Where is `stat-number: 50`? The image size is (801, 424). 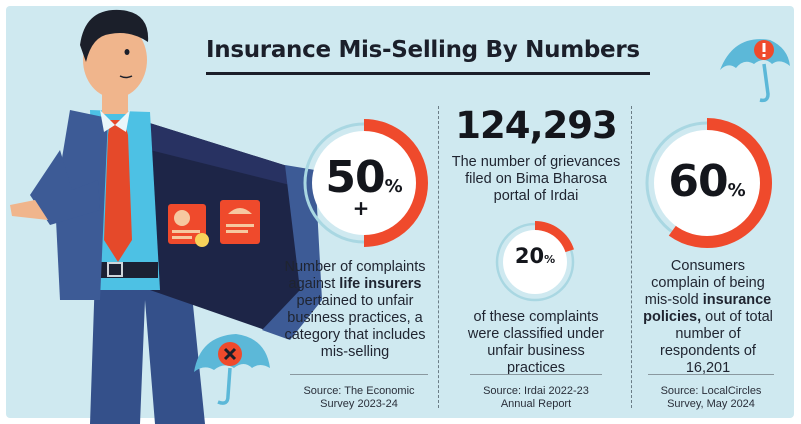 stat-number: 50 is located at coordinates (355, 177).